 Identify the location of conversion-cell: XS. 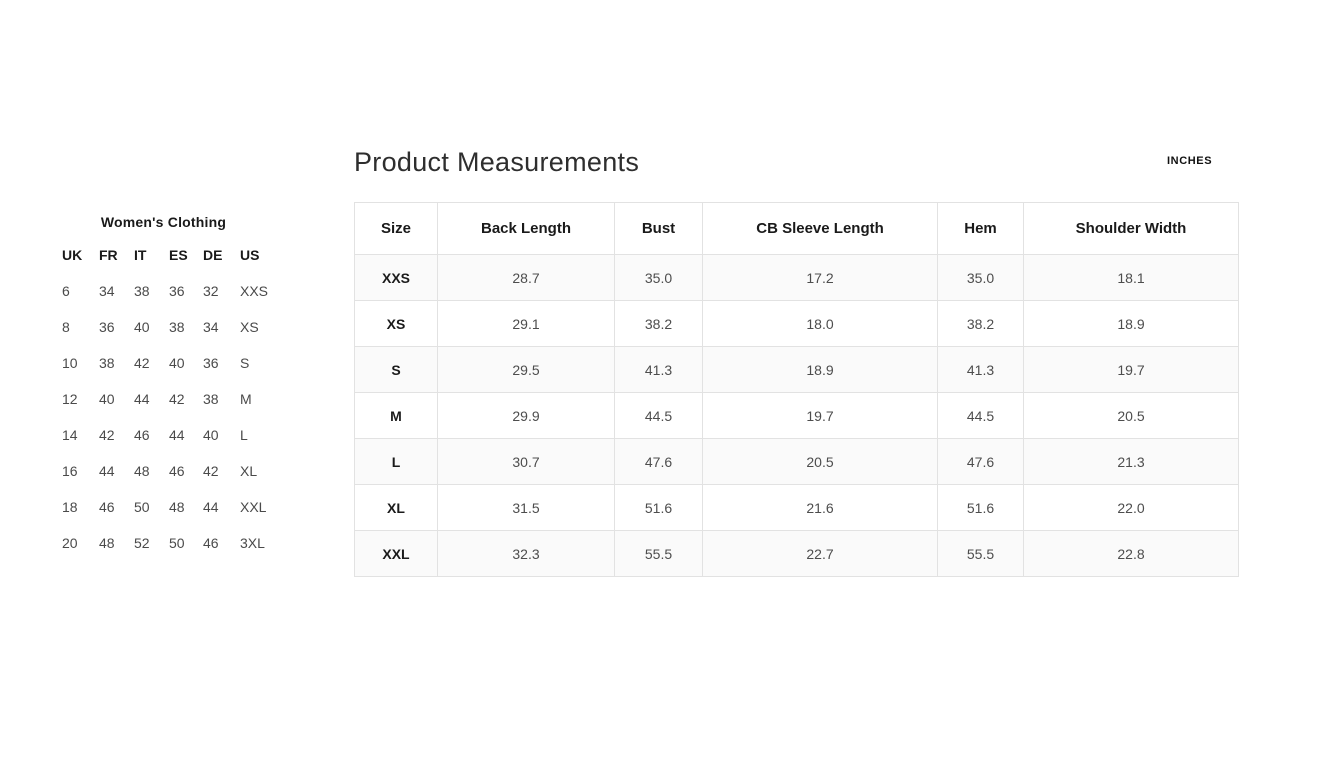
(249, 327).